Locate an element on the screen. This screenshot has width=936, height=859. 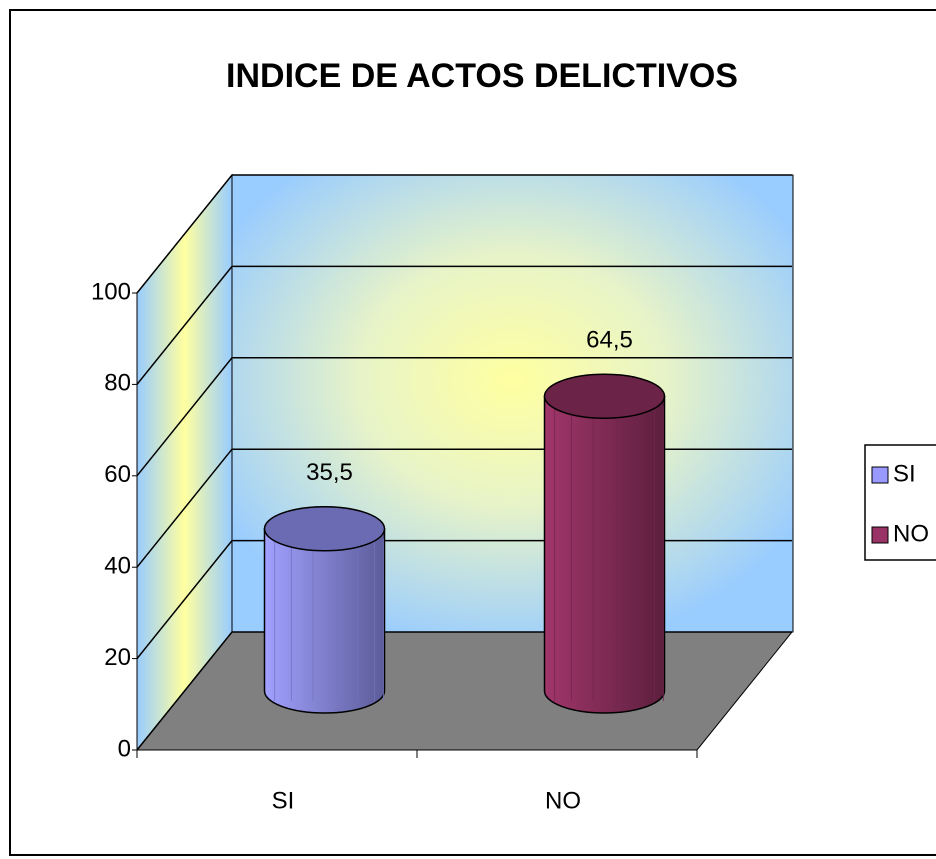
chart-title: INDICE DE ACTOS DELICTIVOS is located at coordinates (482, 76).